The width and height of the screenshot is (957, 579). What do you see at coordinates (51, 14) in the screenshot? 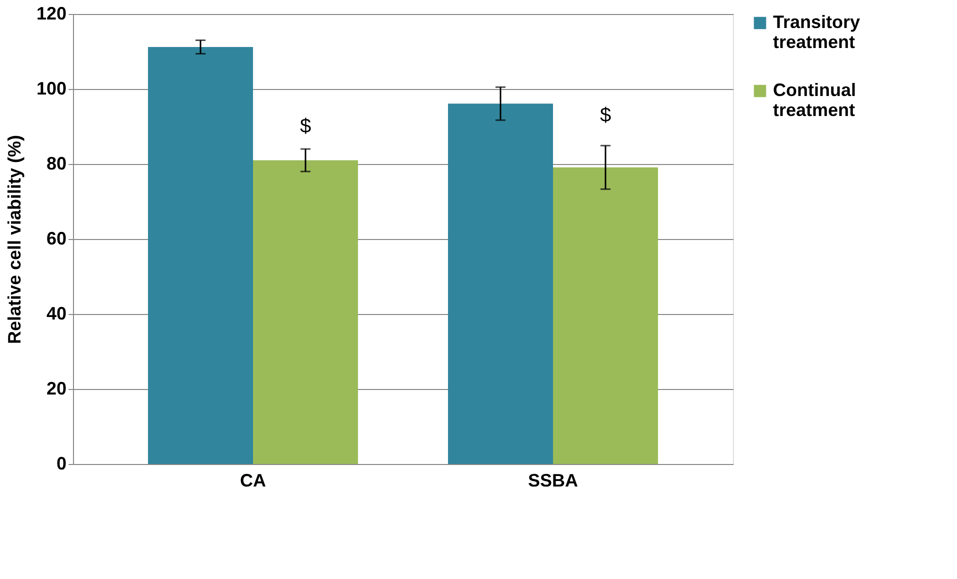
I see `y-tick-label: 120` at bounding box center [51, 14].